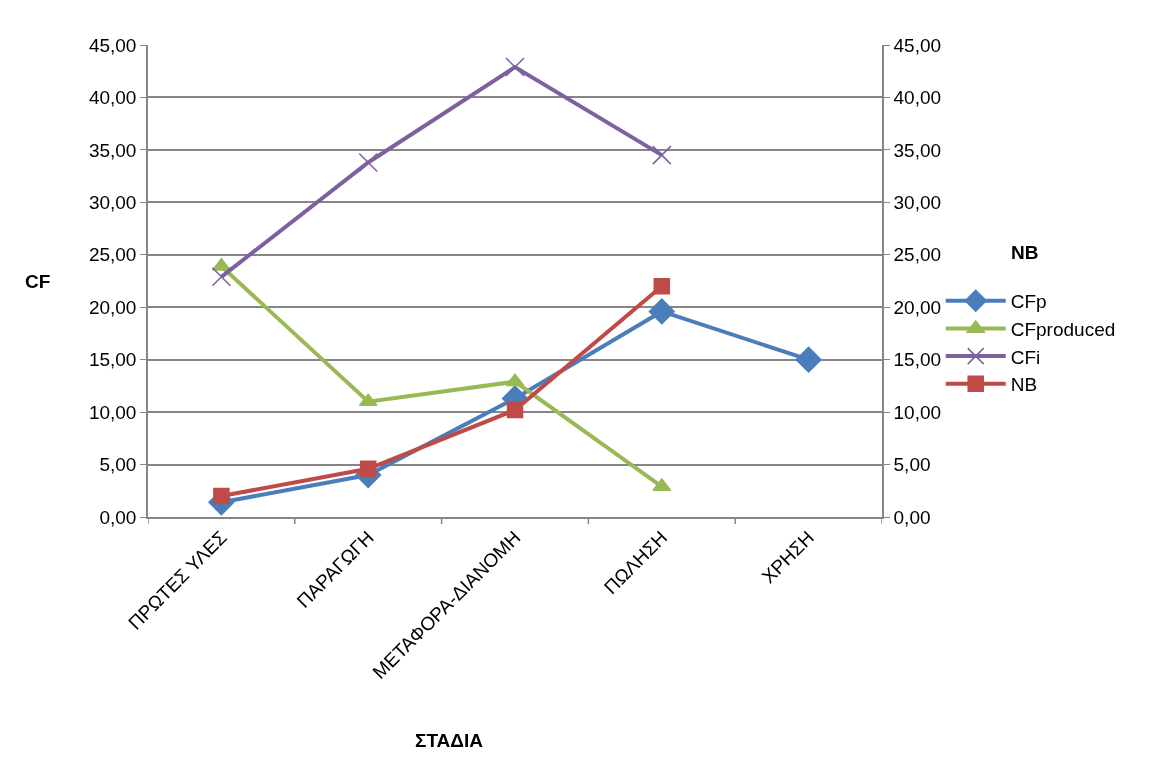  I want to click on y-tick-label: 45,00, so click(112, 45).